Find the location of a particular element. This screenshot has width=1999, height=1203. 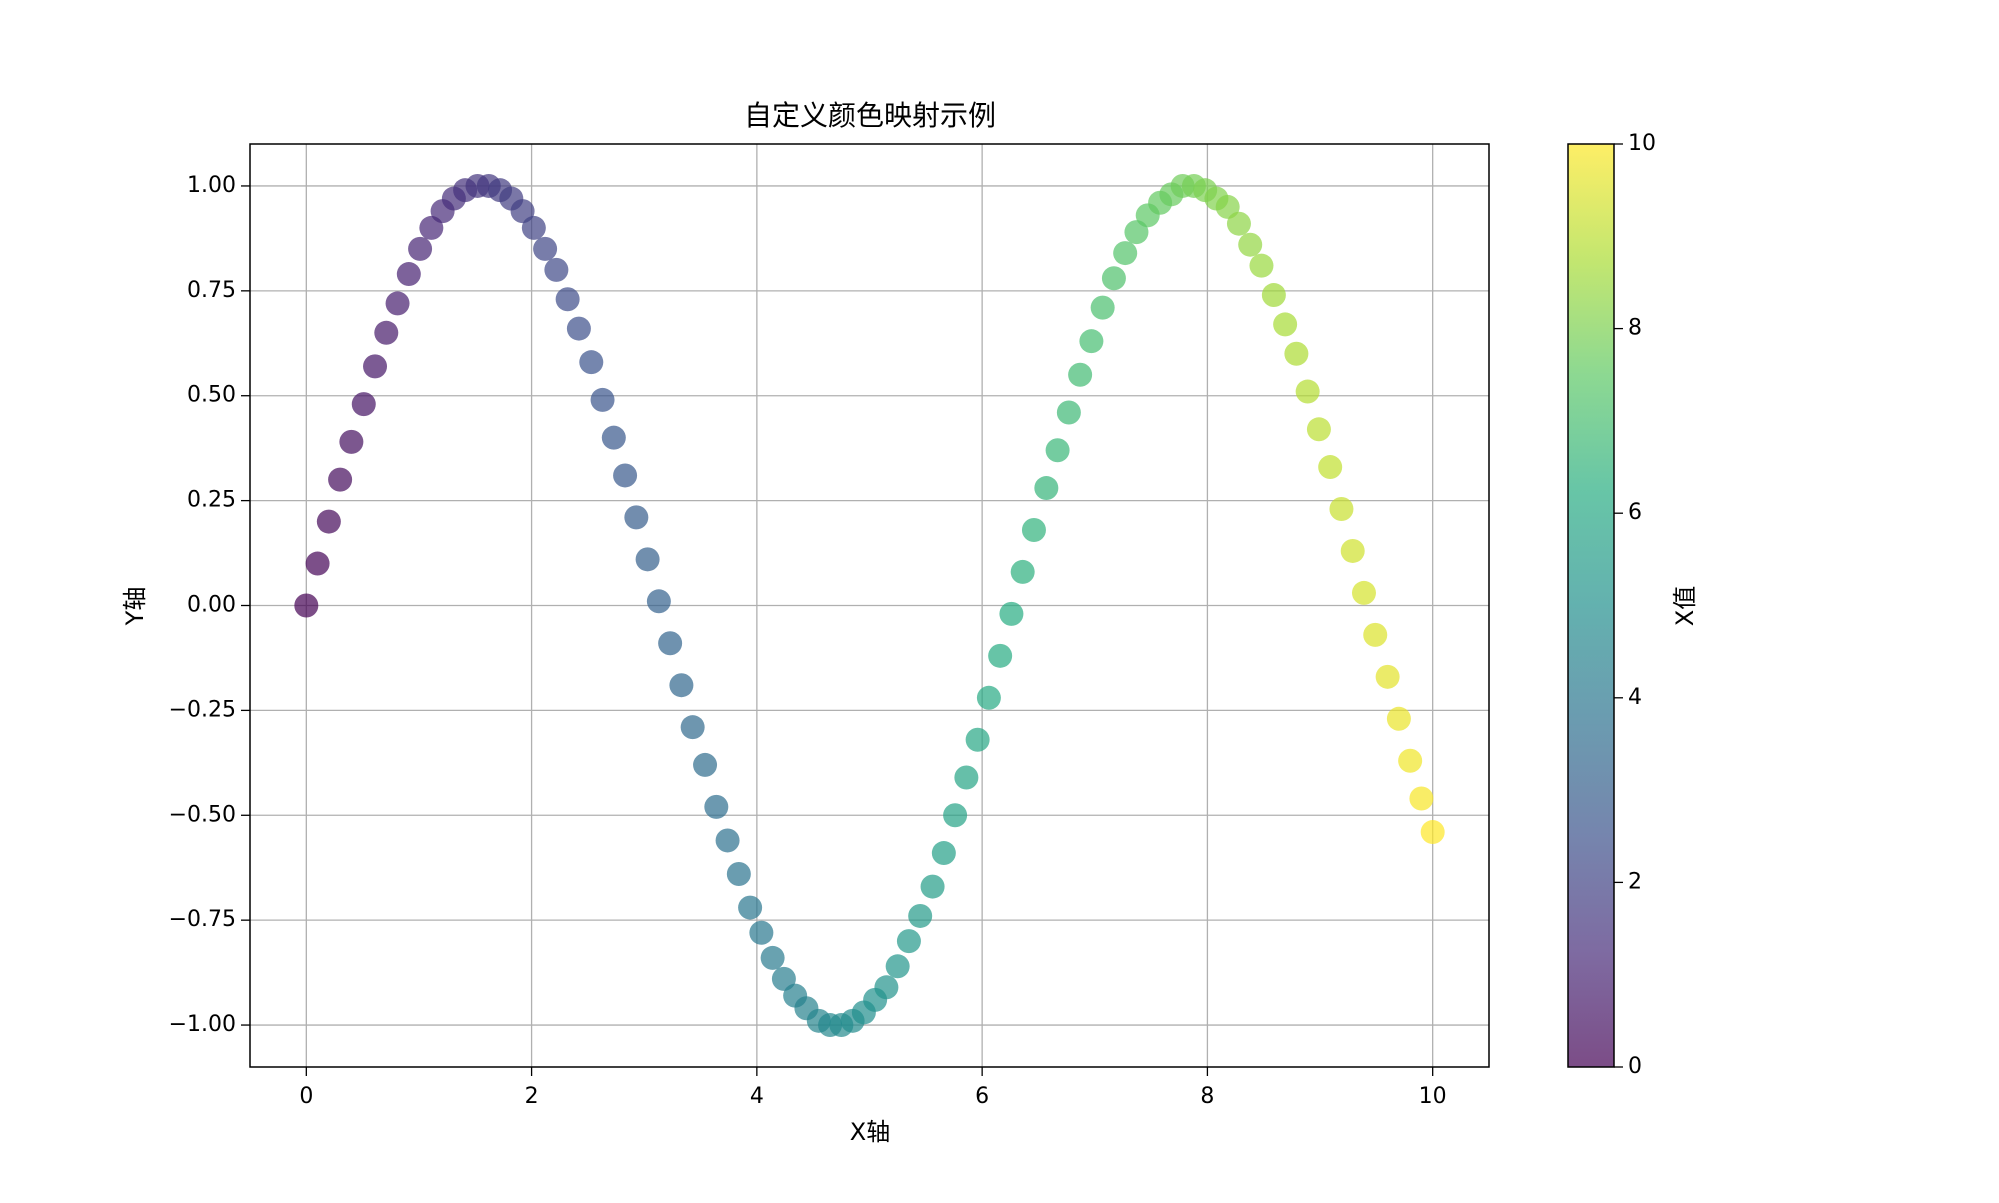

x-tick-label: 0 is located at coordinates (306, 1096).